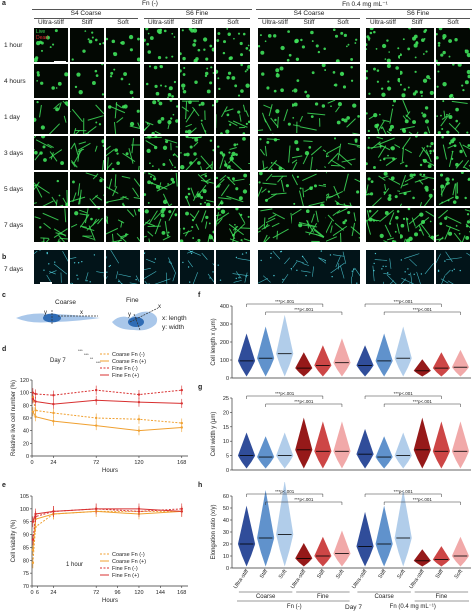 This screenshot has width=474, height=613. I want to click on x-category-label: Soft, so click(459, 574).